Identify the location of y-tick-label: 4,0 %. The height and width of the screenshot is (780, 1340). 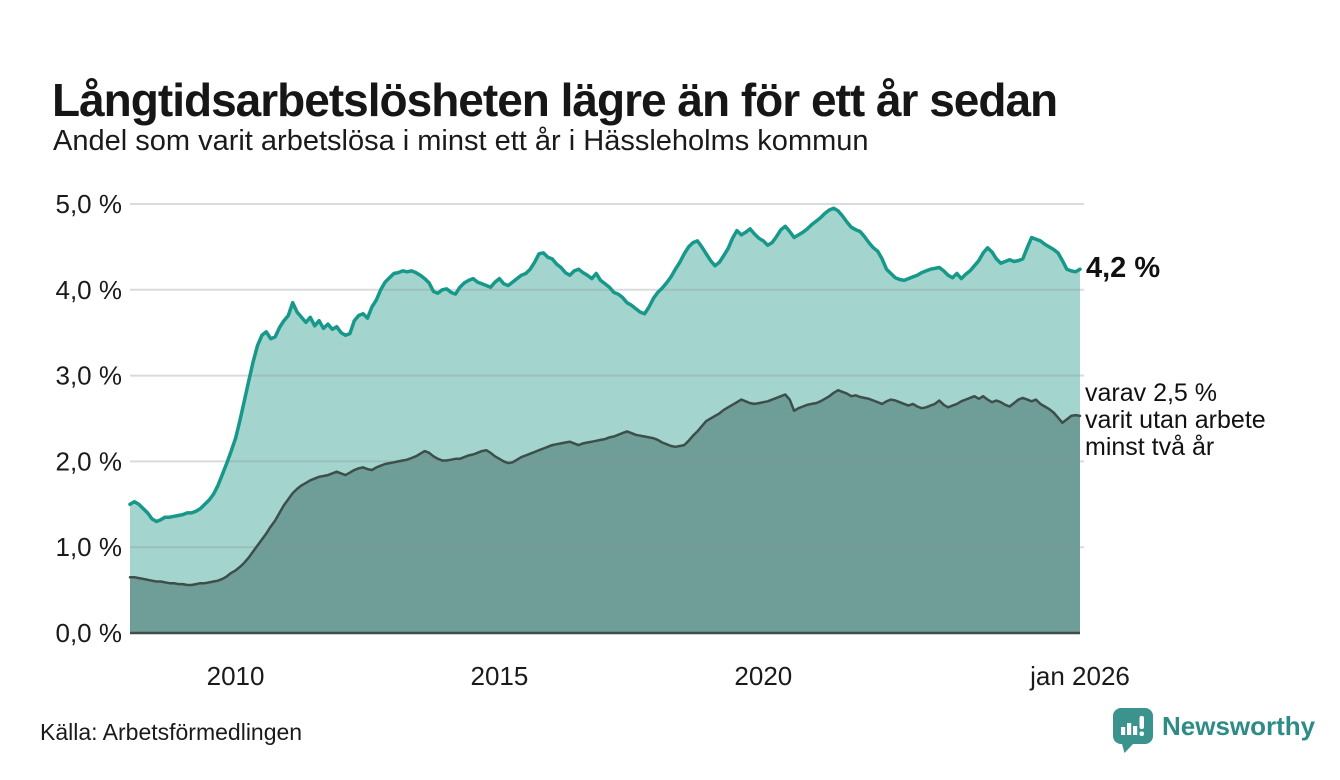
(89, 290).